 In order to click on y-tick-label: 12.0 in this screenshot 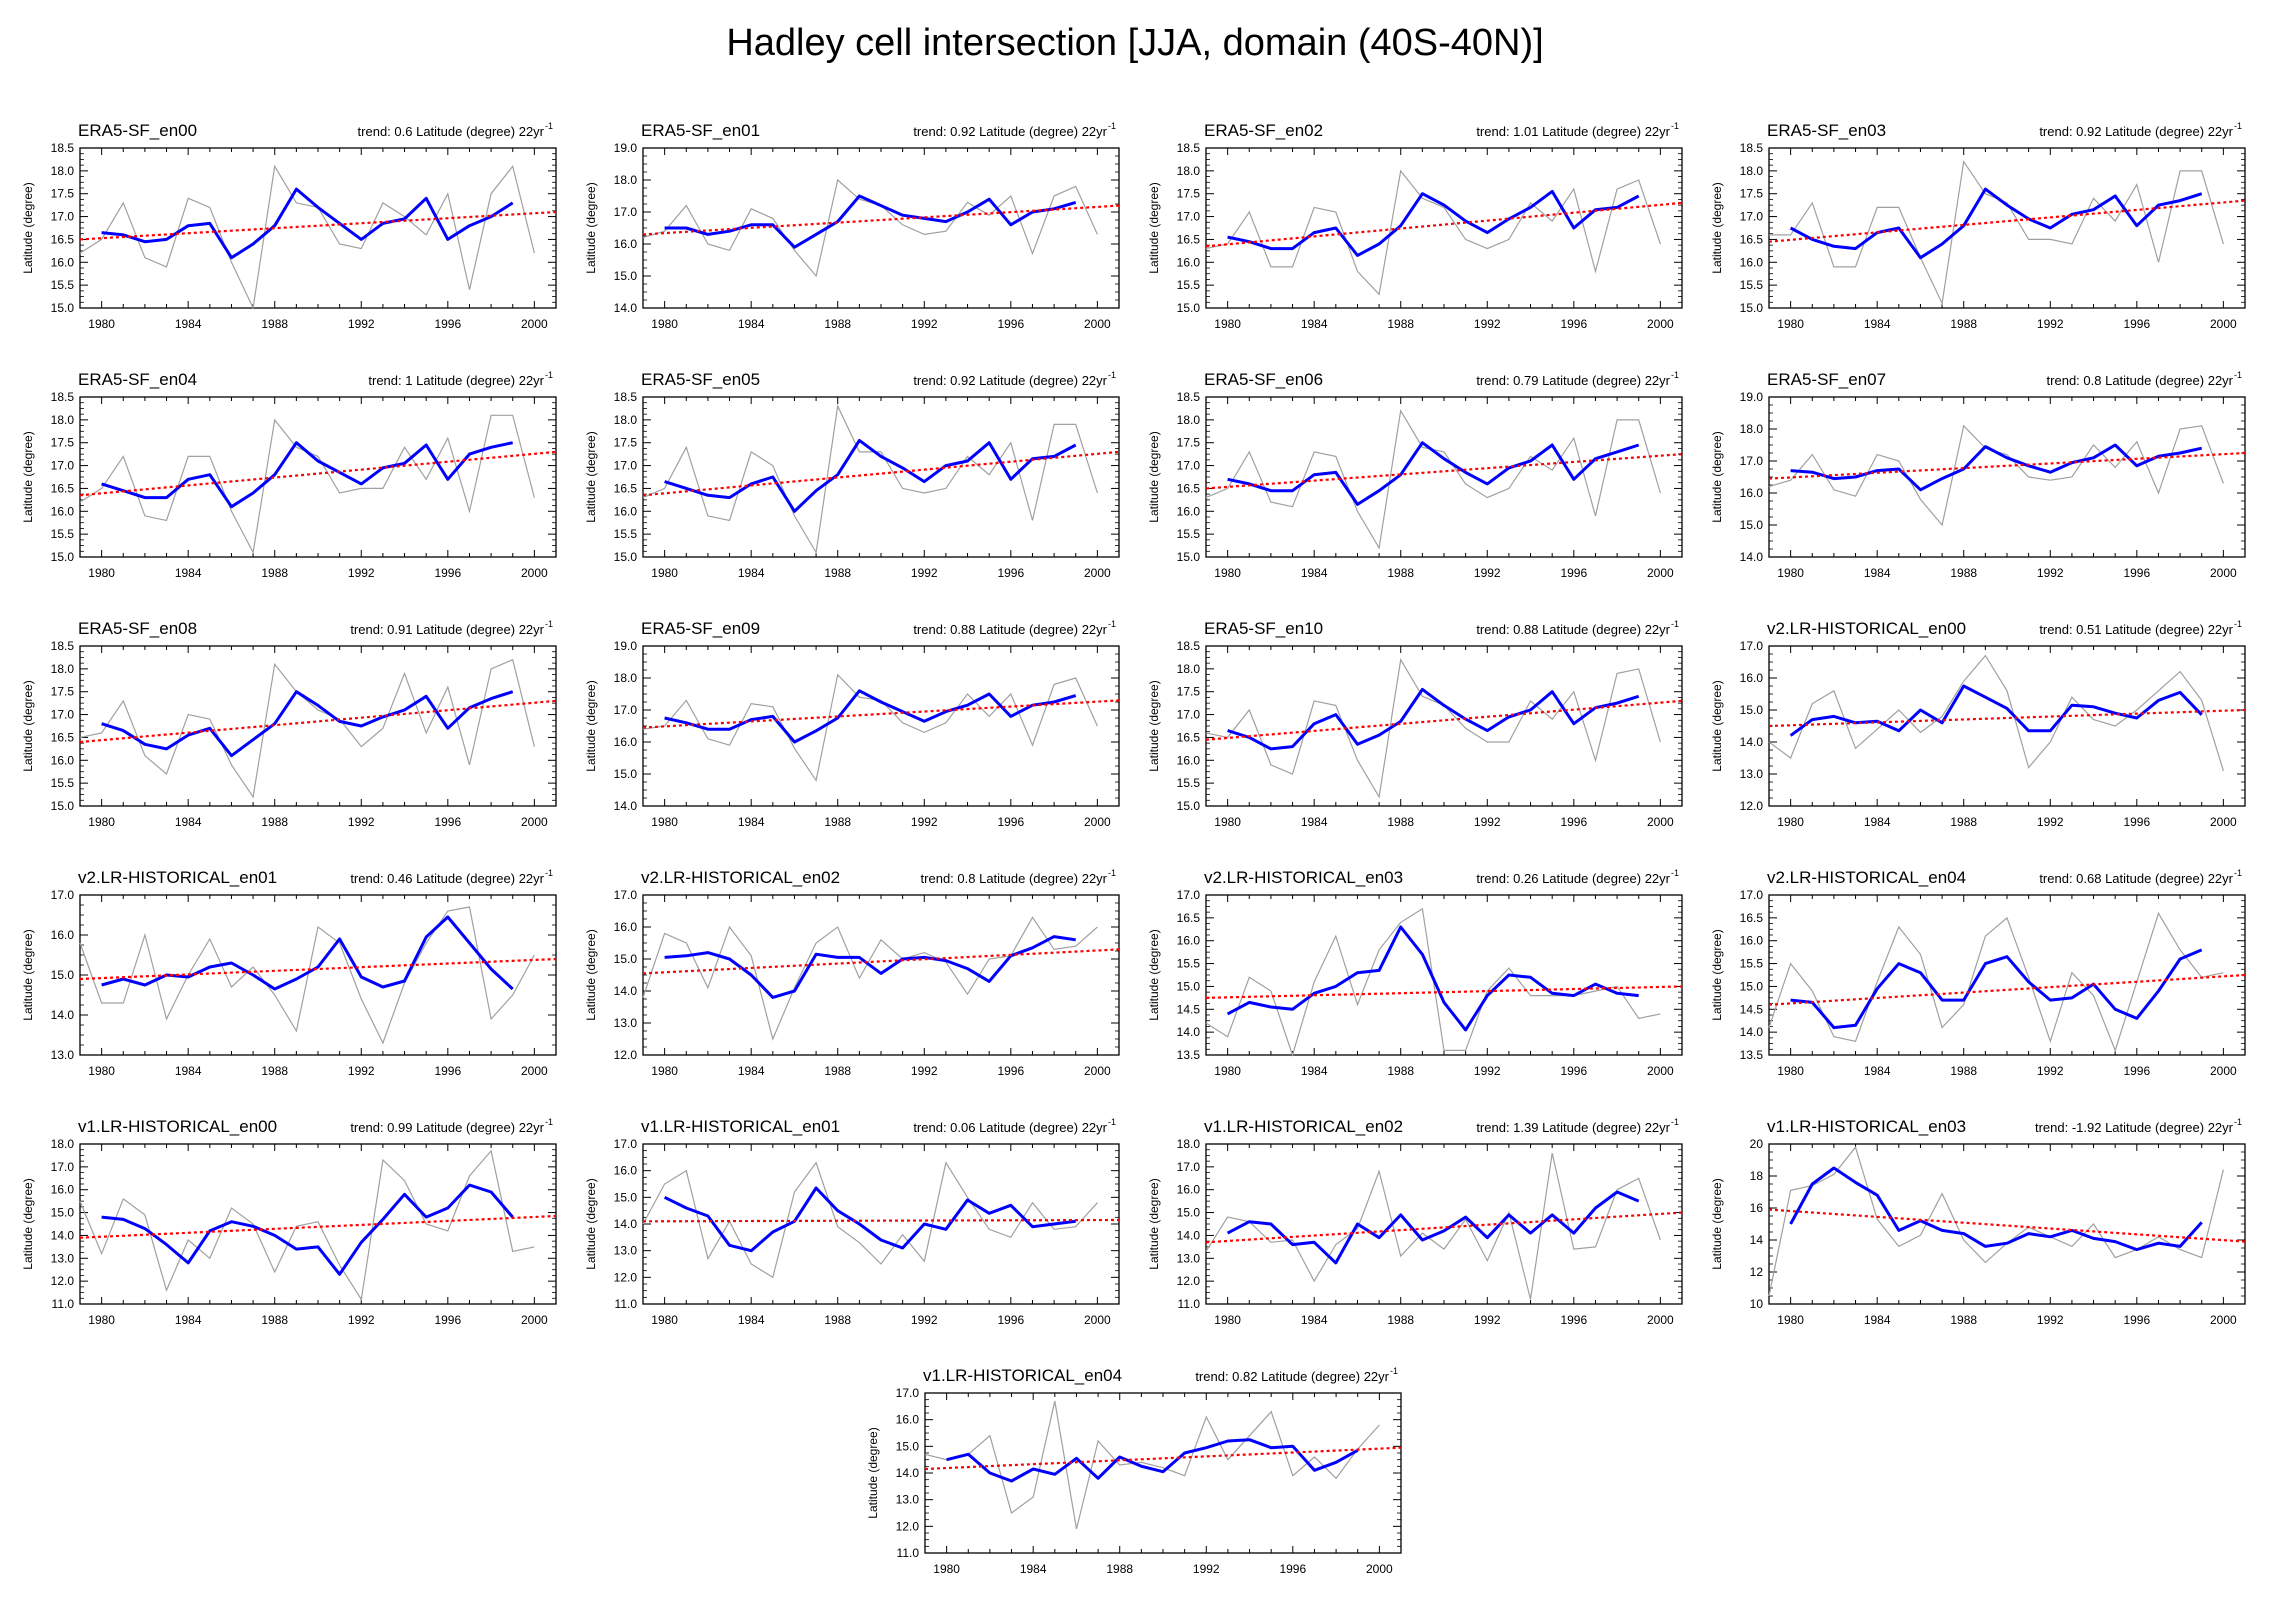, I will do `click(626, 1277)`.